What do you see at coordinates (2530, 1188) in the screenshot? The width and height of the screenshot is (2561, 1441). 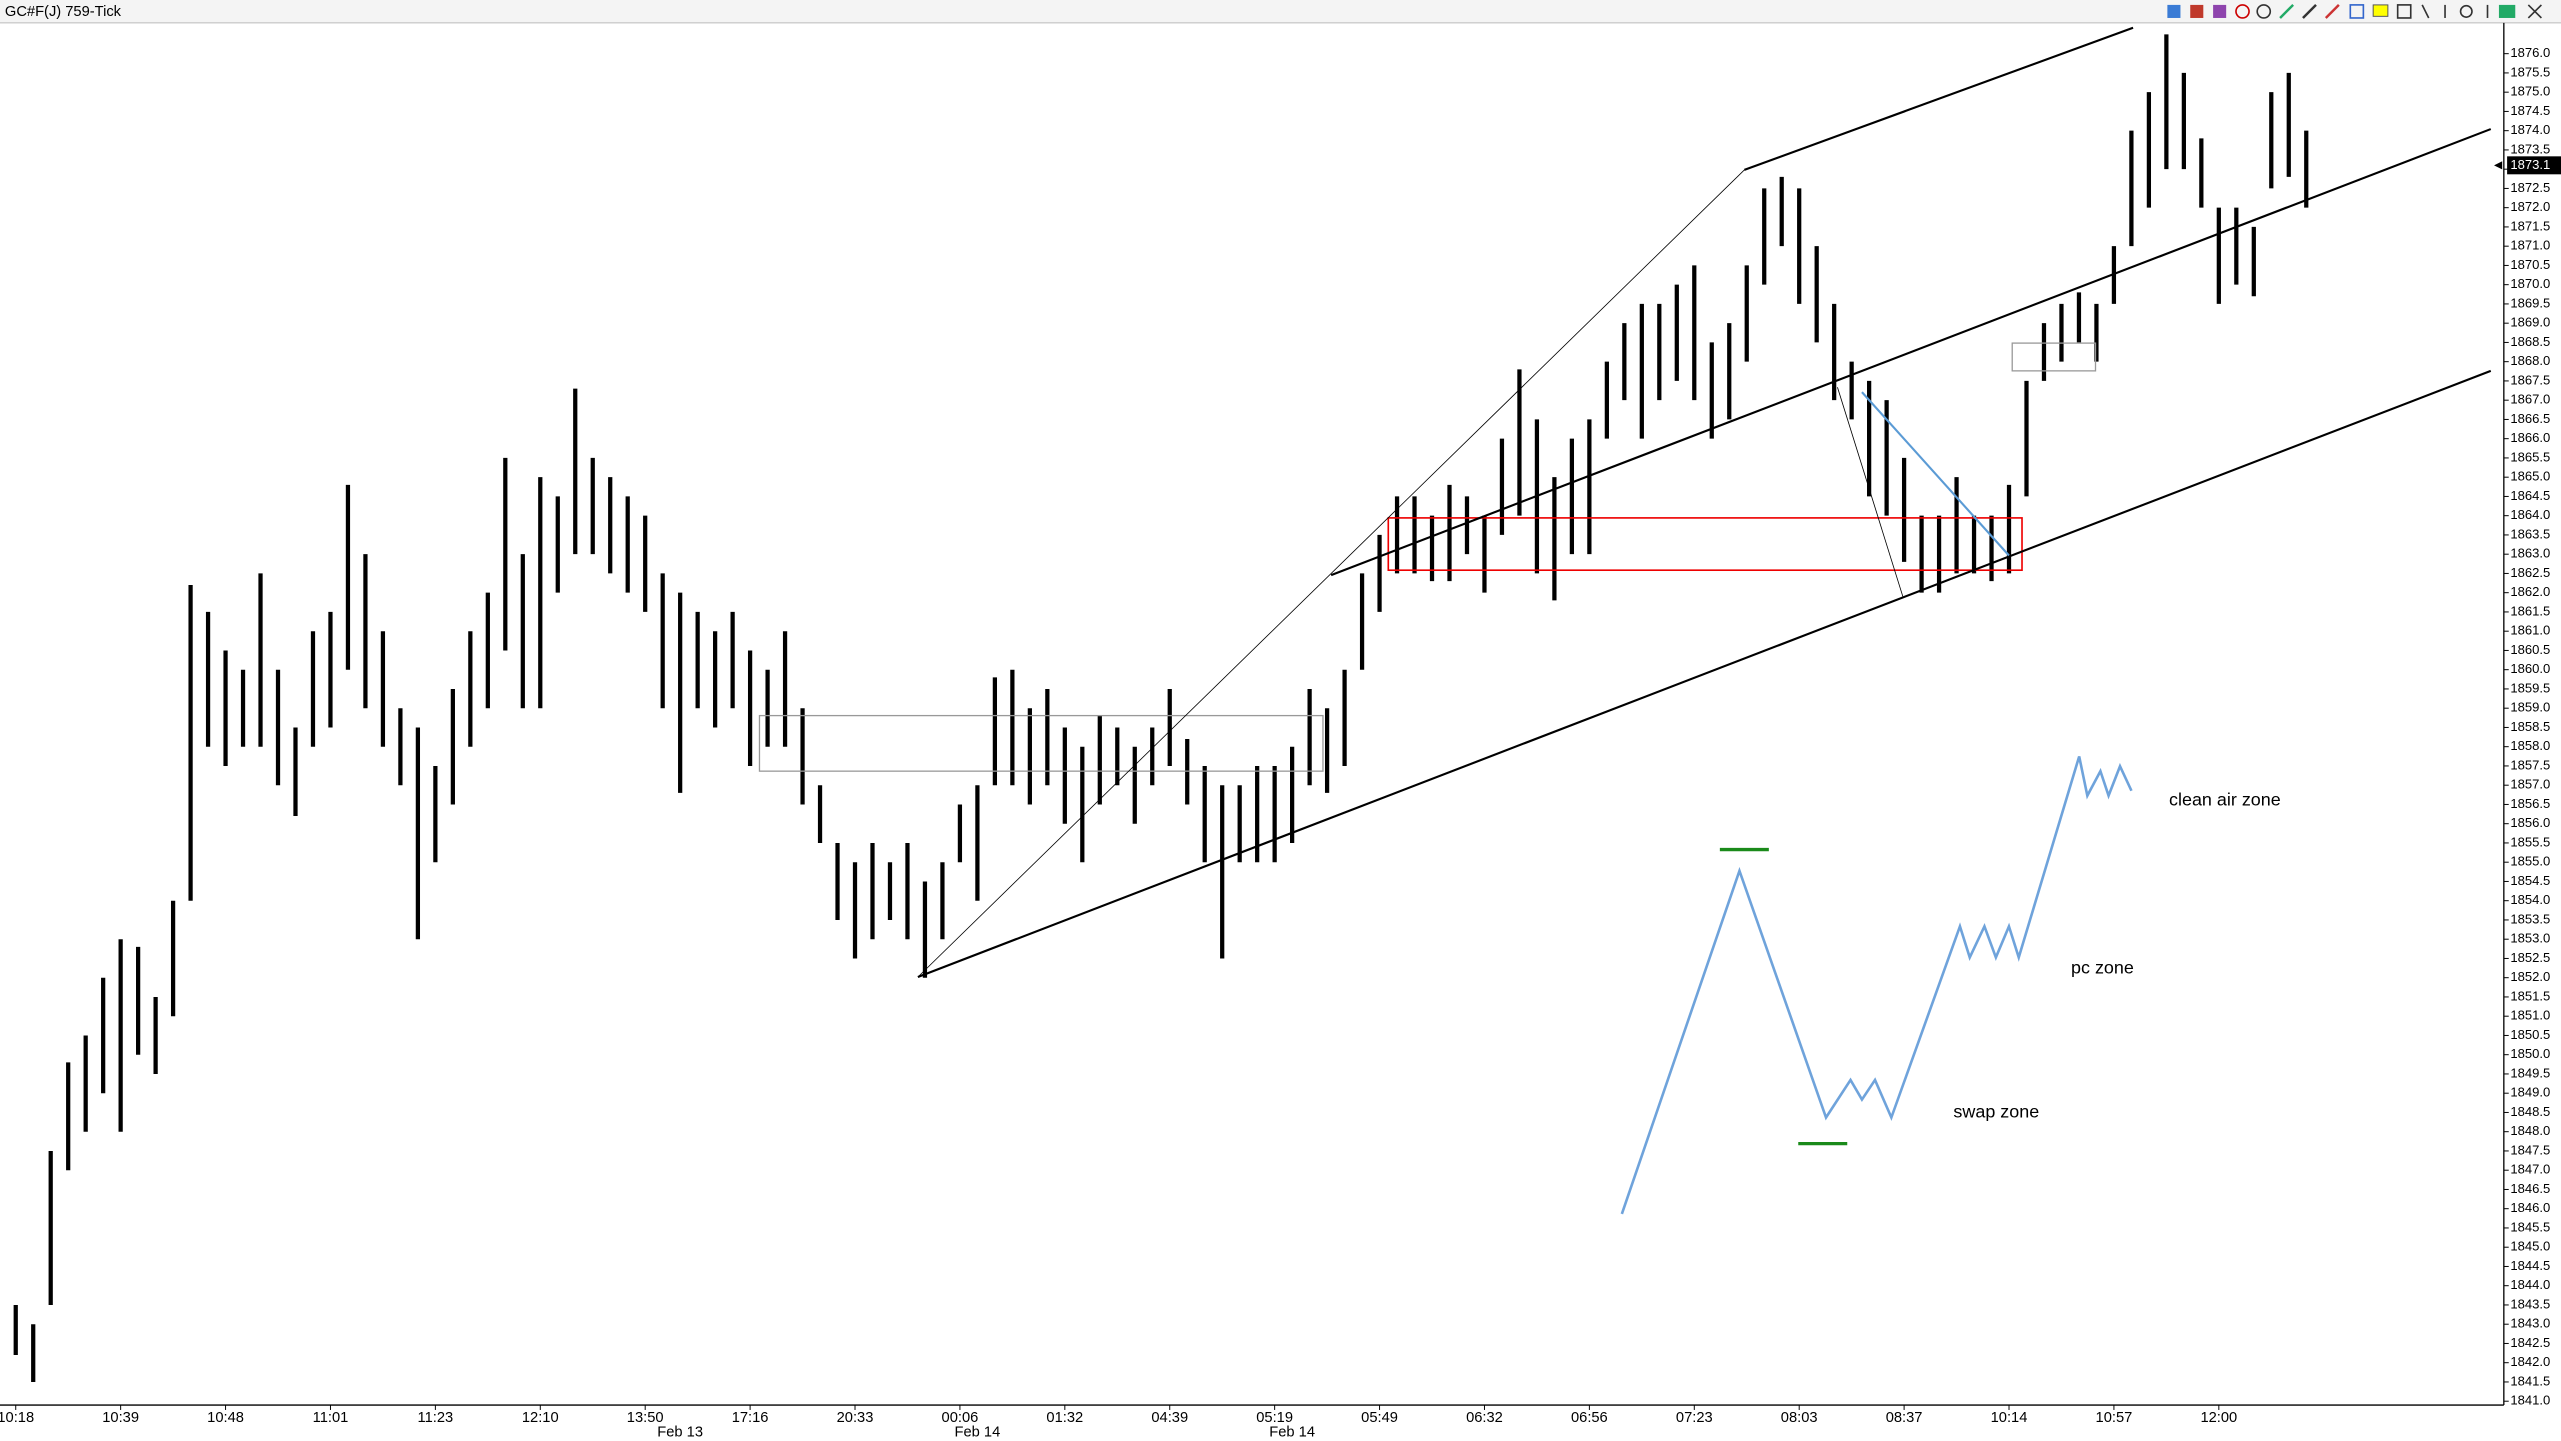 I see `y-tick-label: 1846.5` at bounding box center [2530, 1188].